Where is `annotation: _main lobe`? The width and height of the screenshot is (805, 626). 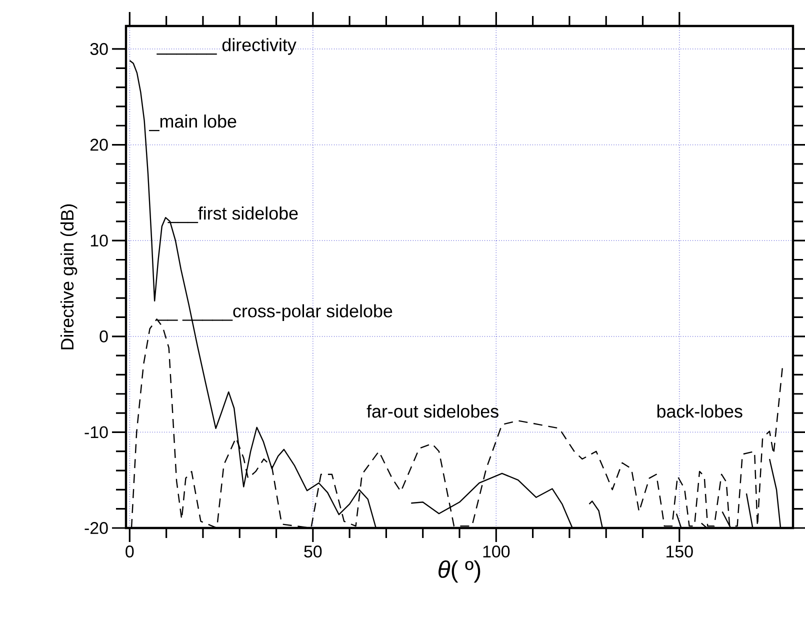 annotation: _main lobe is located at coordinates (192, 123).